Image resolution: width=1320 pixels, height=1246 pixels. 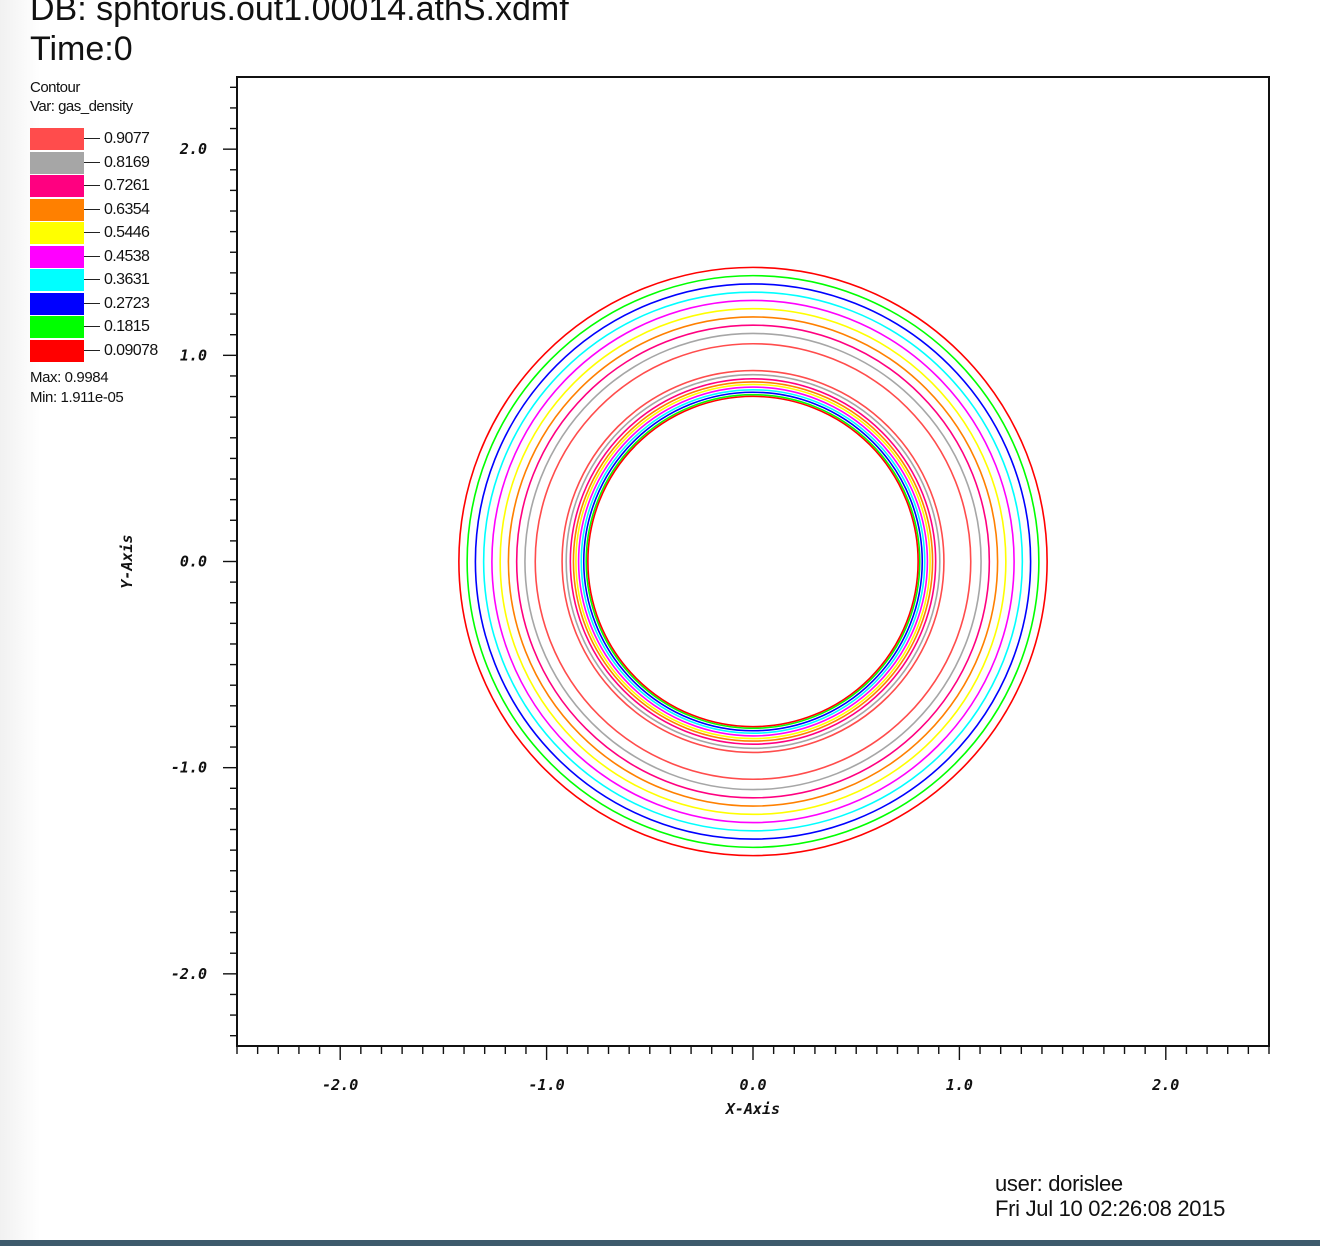 I want to click on legend-entry: 0.6354, so click(x=130, y=209).